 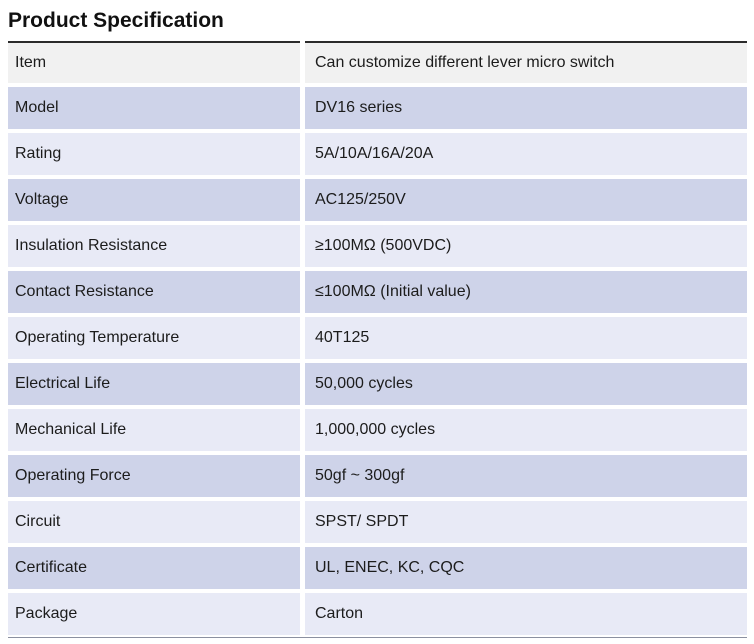 What do you see at coordinates (154, 200) in the screenshot?
I see `row-label: Voltage` at bounding box center [154, 200].